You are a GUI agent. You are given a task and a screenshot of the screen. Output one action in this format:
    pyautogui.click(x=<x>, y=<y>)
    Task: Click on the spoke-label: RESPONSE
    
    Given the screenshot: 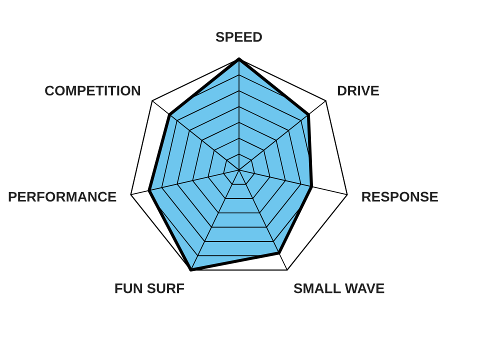 What is the action you would take?
    pyautogui.click(x=400, y=197)
    